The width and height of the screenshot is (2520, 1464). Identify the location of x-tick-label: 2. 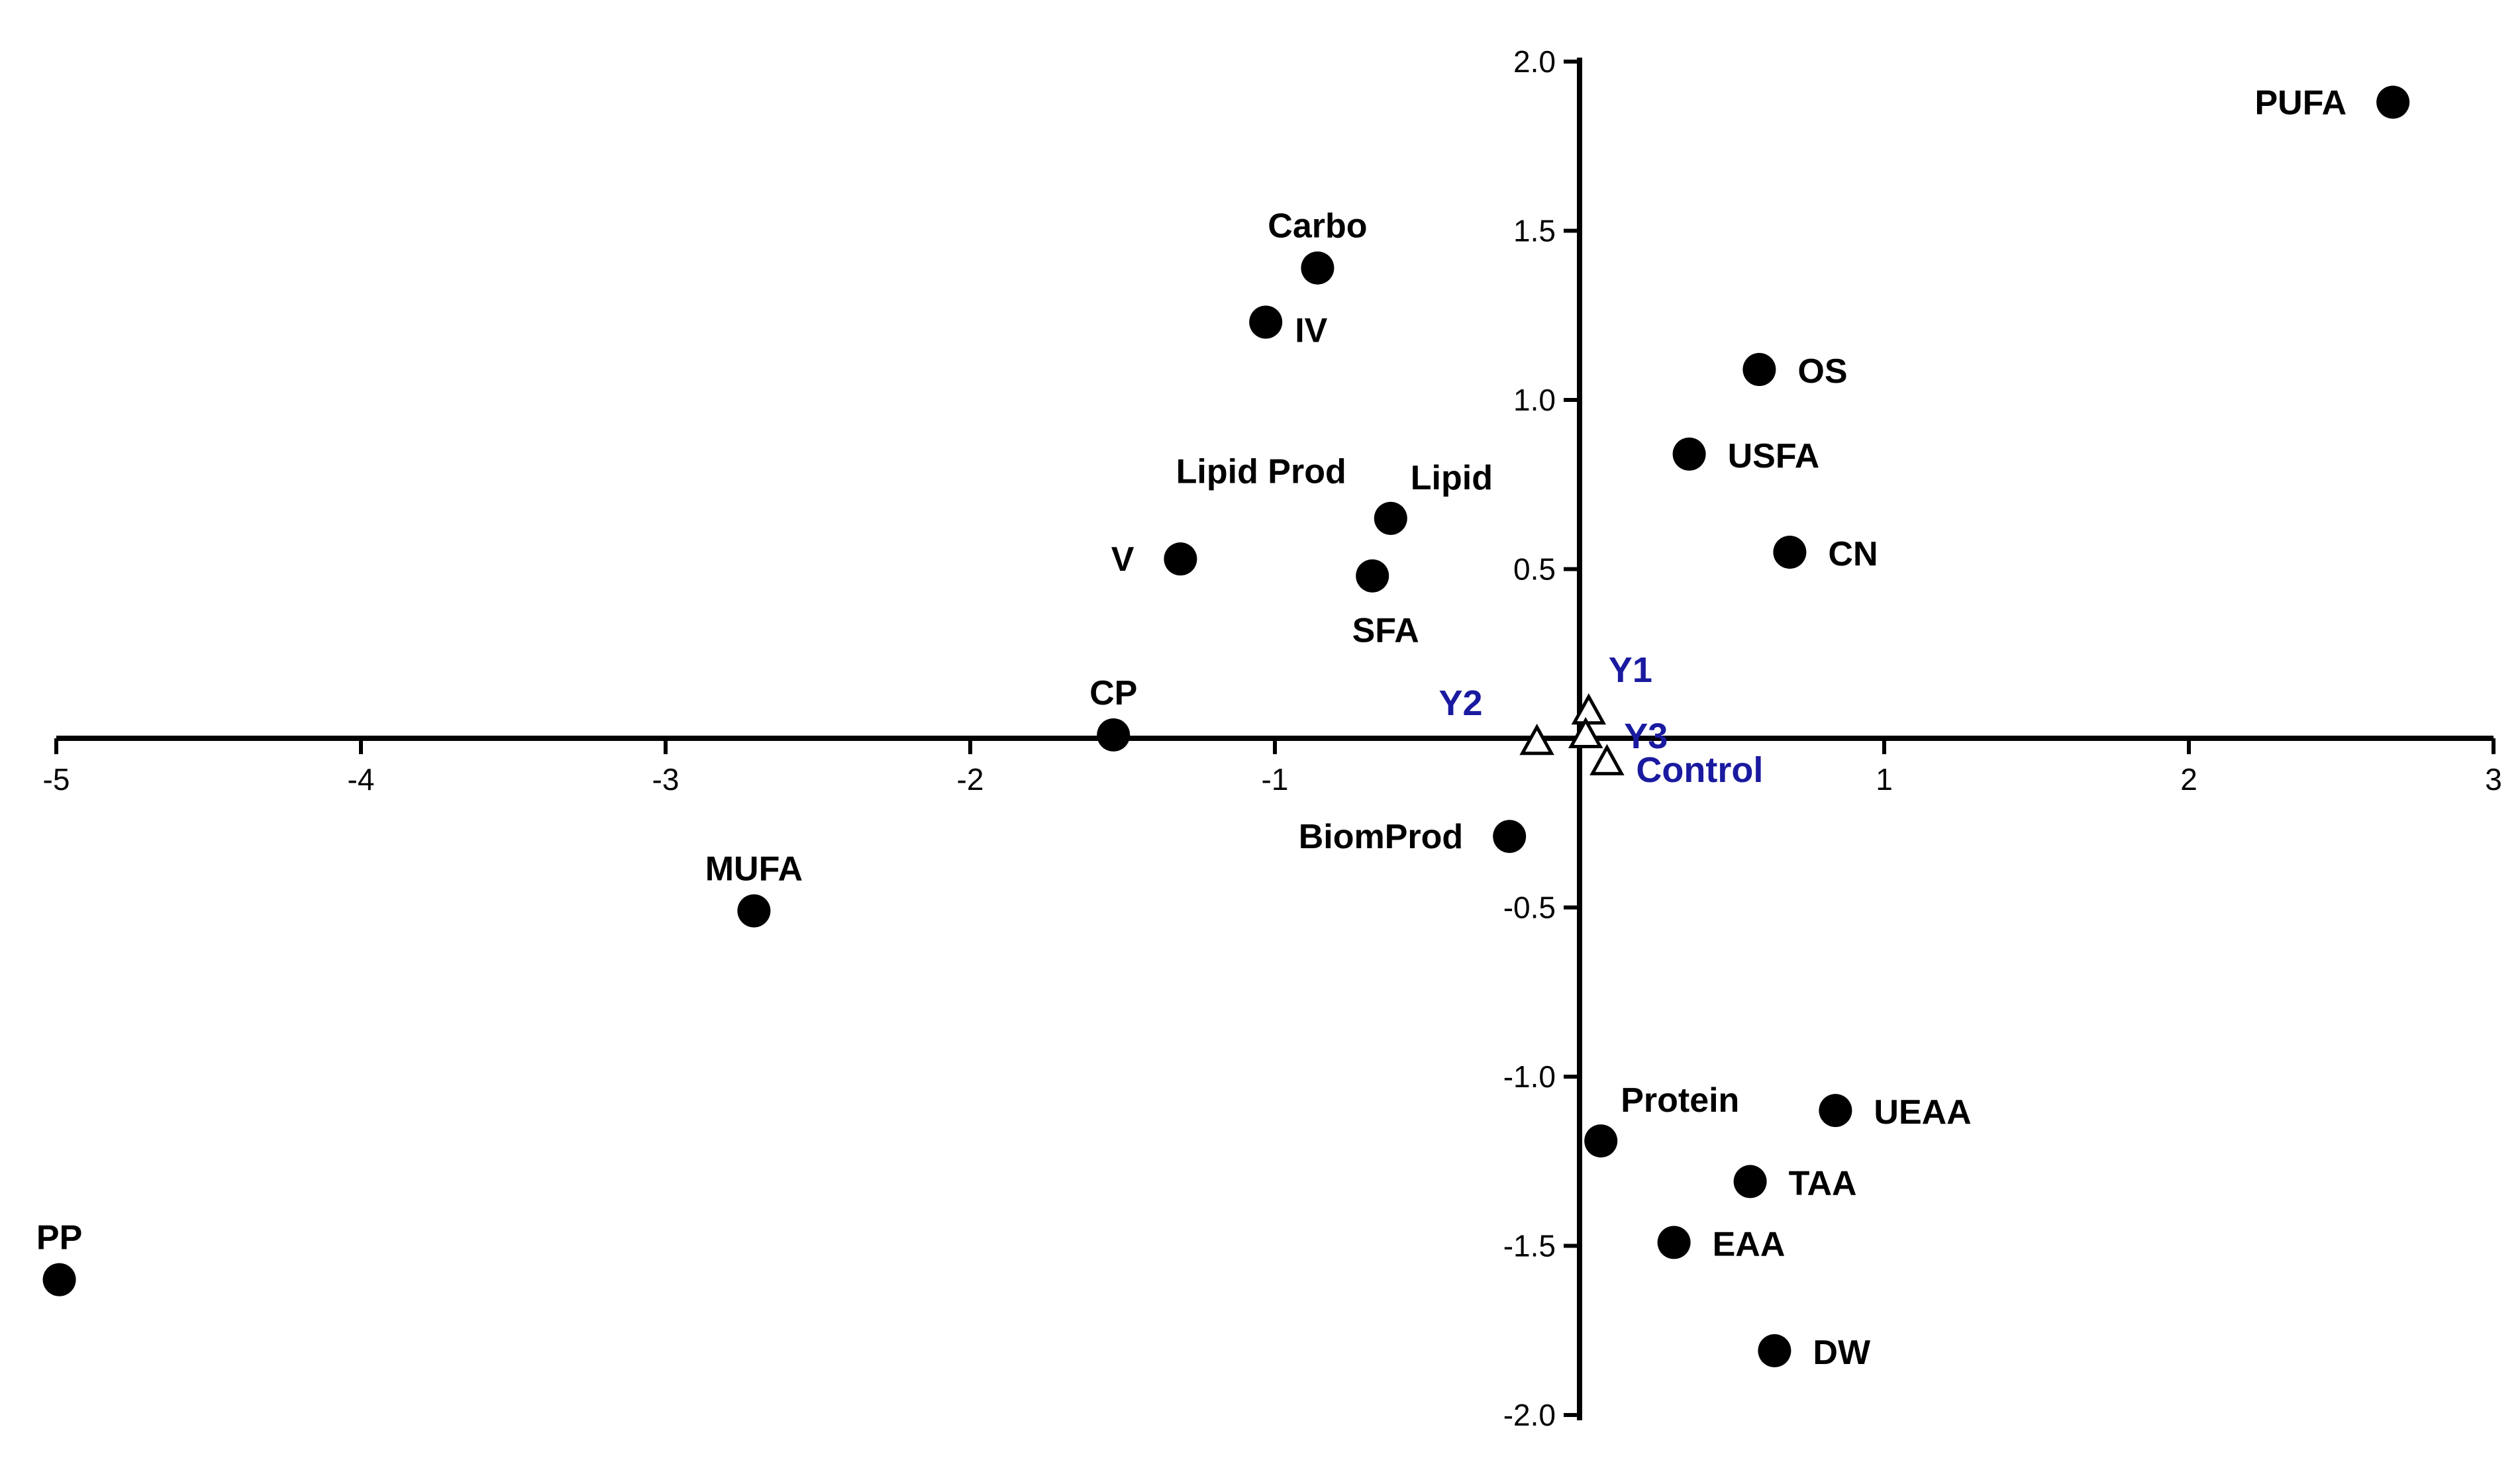
(2188, 779).